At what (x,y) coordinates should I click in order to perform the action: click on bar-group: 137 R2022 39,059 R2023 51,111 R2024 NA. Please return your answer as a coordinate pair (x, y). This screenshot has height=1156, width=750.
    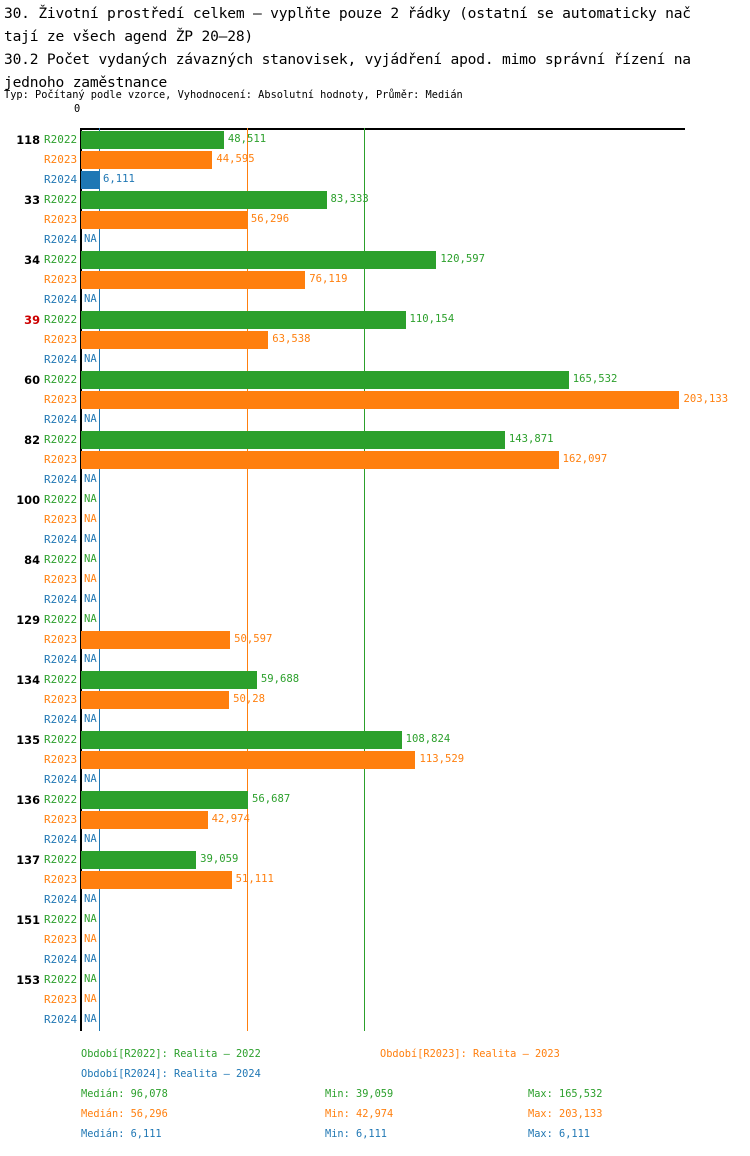
    Looking at the image, I should click on (375, 880).